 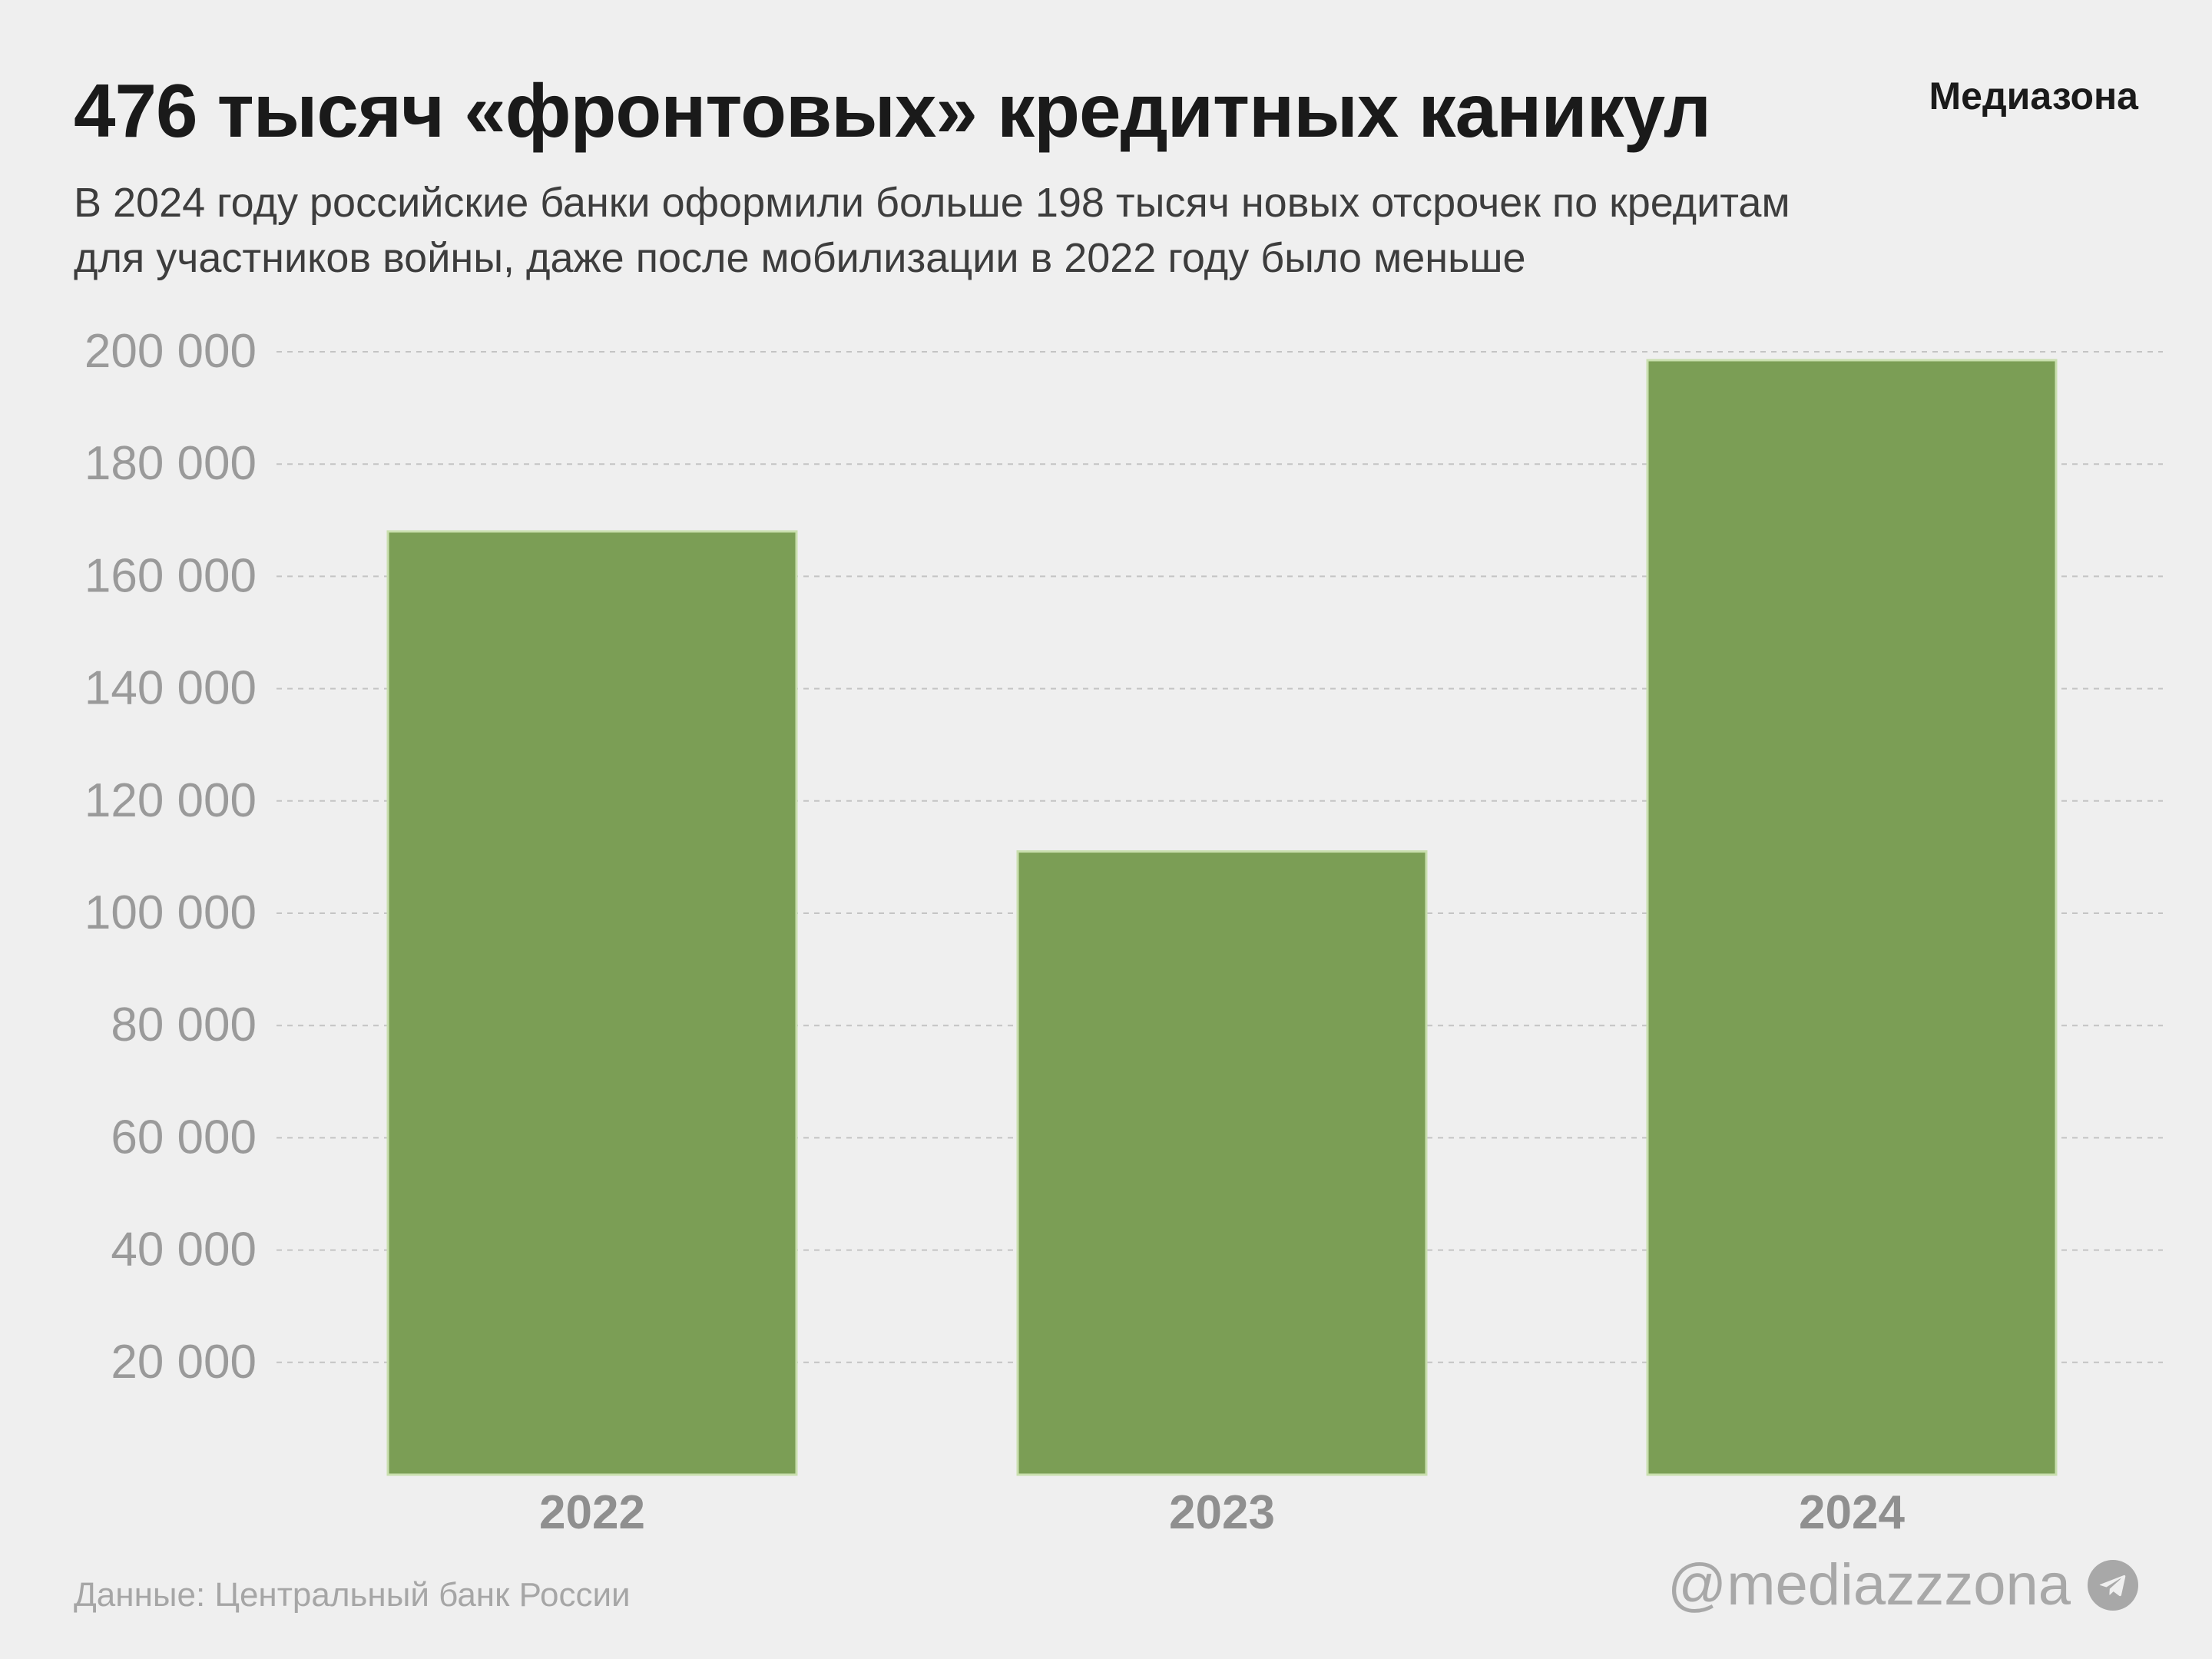 What do you see at coordinates (184, 1250) in the screenshot?
I see `y-tick-label: 40 000` at bounding box center [184, 1250].